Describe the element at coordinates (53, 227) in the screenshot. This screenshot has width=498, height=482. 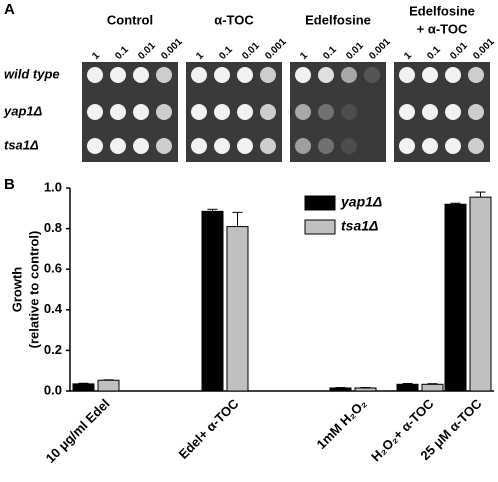
I see `y-tick-label: 0.8` at that location.